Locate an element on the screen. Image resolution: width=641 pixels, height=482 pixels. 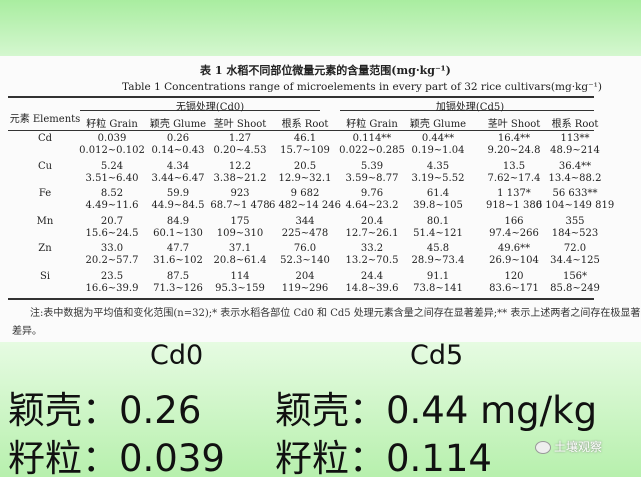
range-value: 13.2~70.5 is located at coordinates (372, 260).